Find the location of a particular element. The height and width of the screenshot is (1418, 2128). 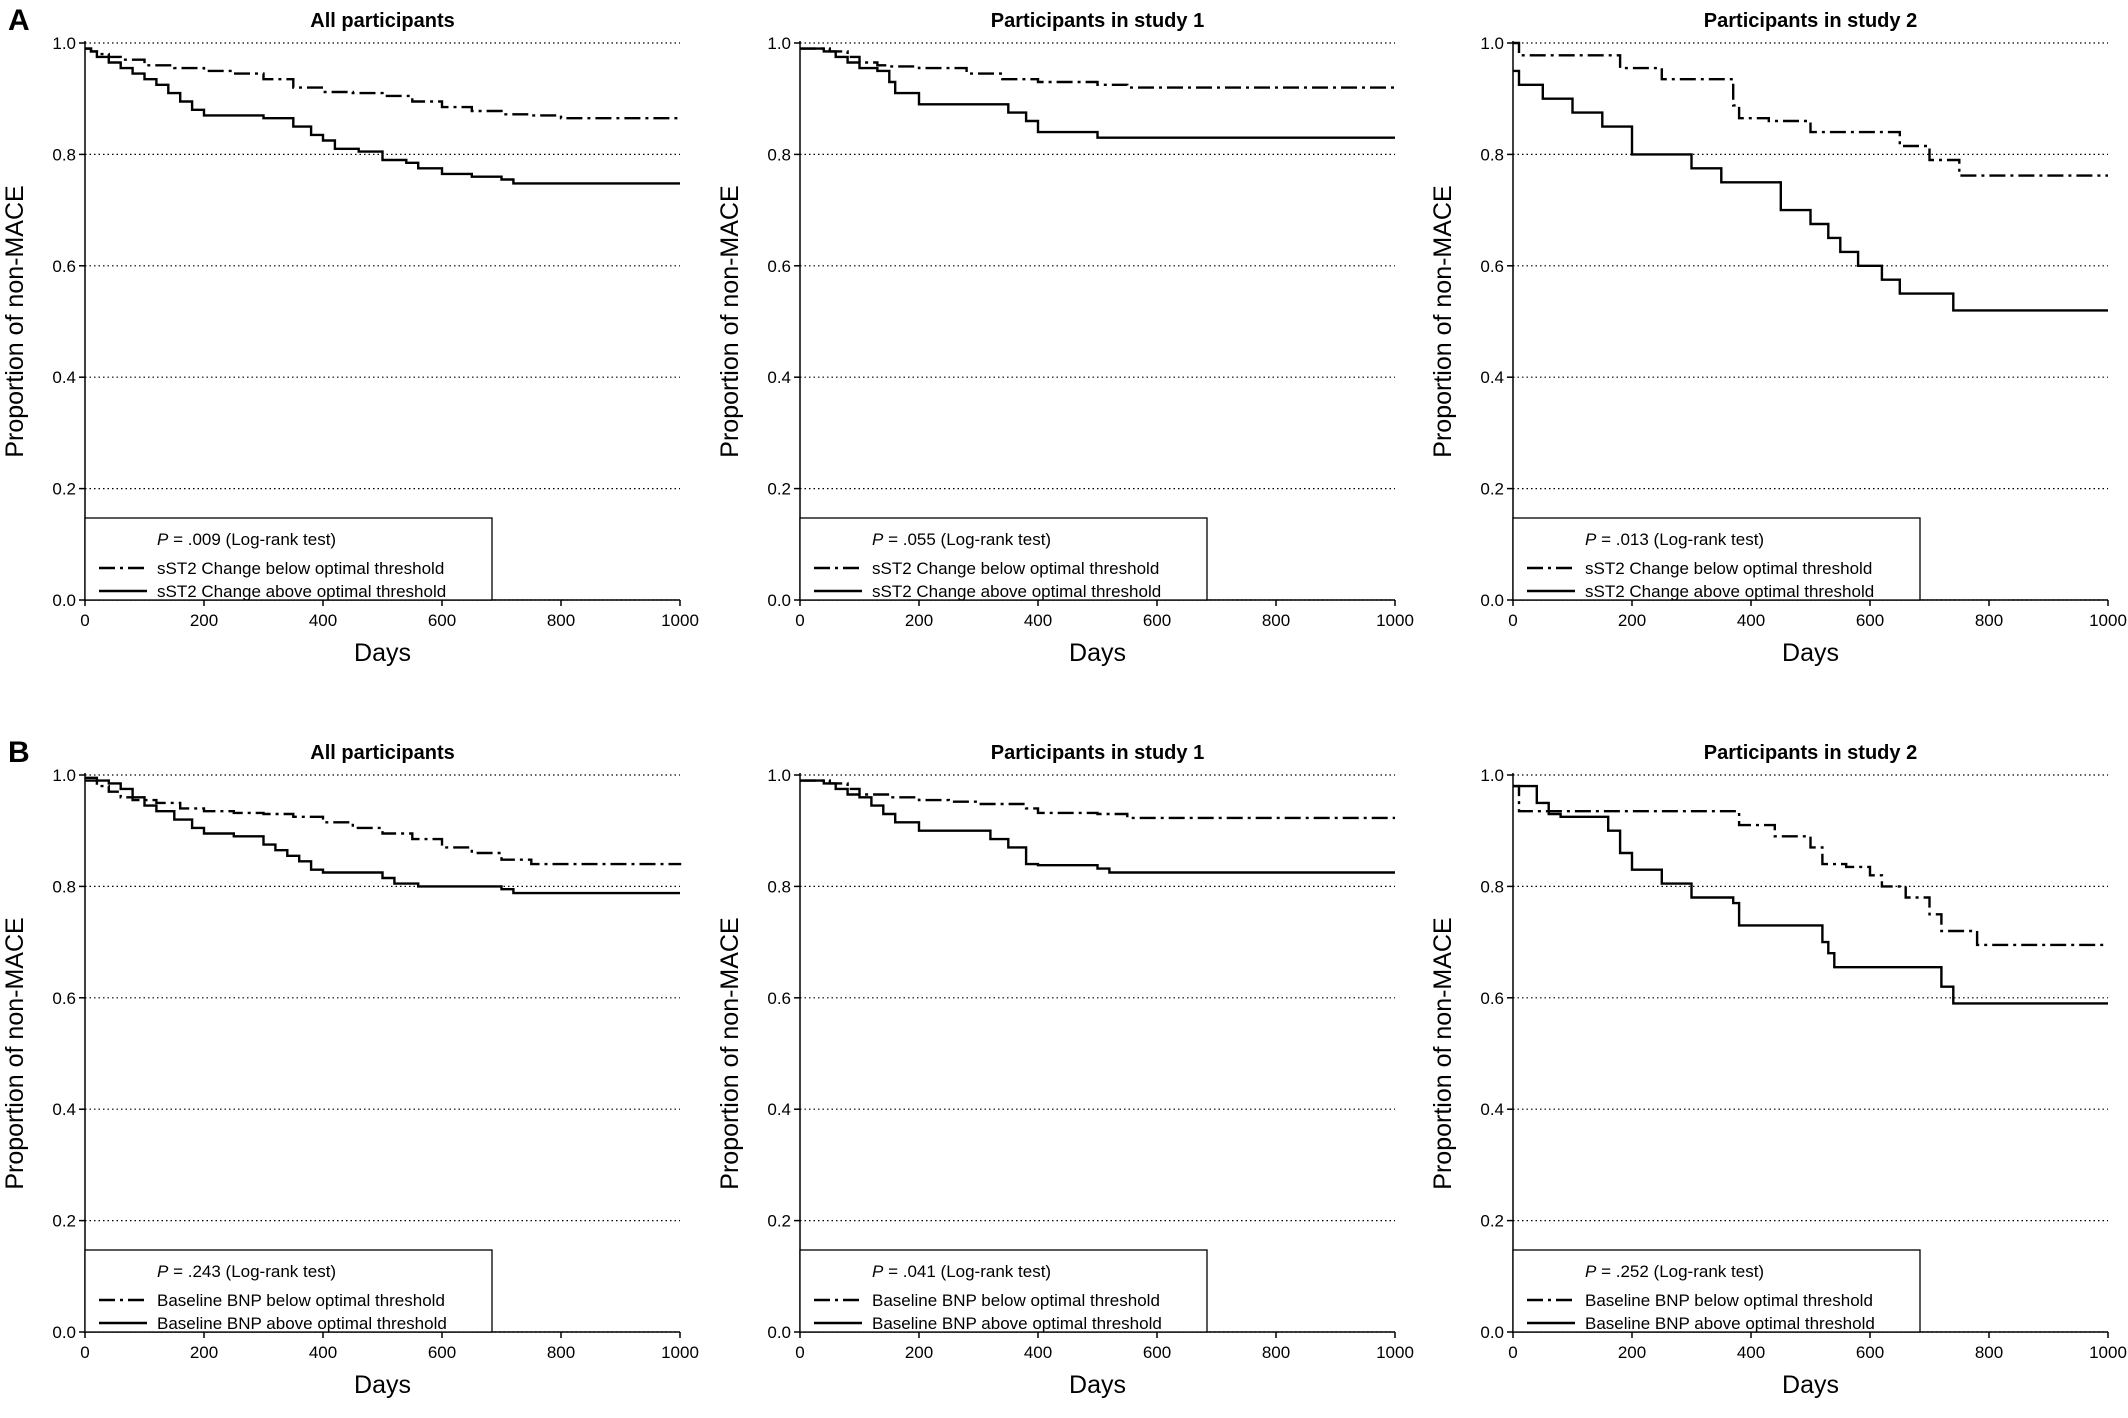

p-value-text: P = .055 (Log-rank test) is located at coordinates (961, 539).